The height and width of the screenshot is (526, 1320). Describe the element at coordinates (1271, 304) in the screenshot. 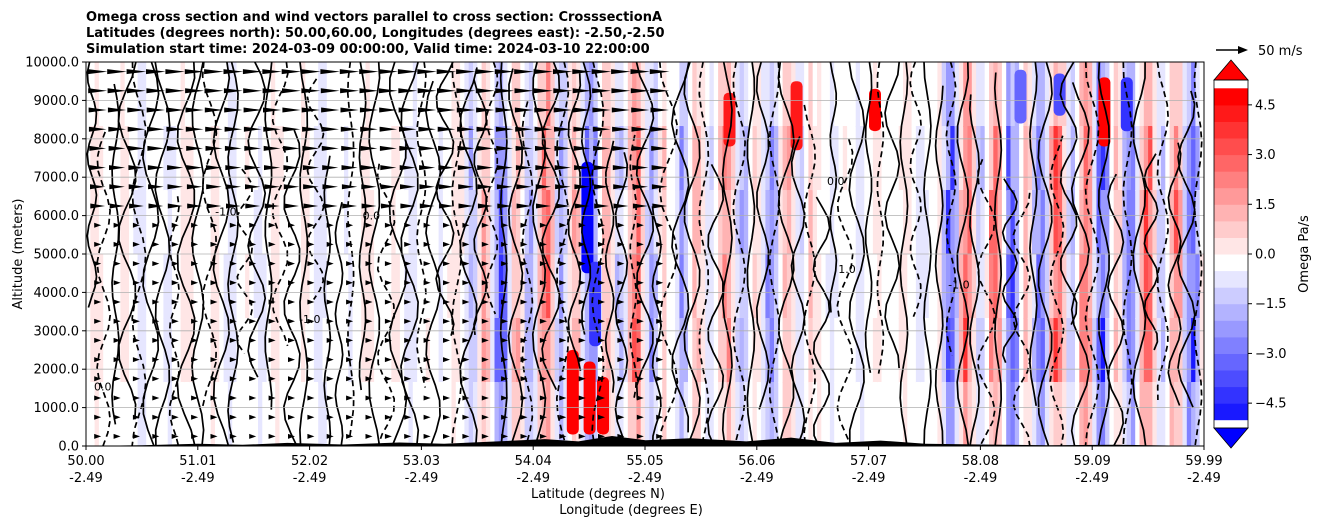

I see `colorbar-tick-label: −1.5` at that location.